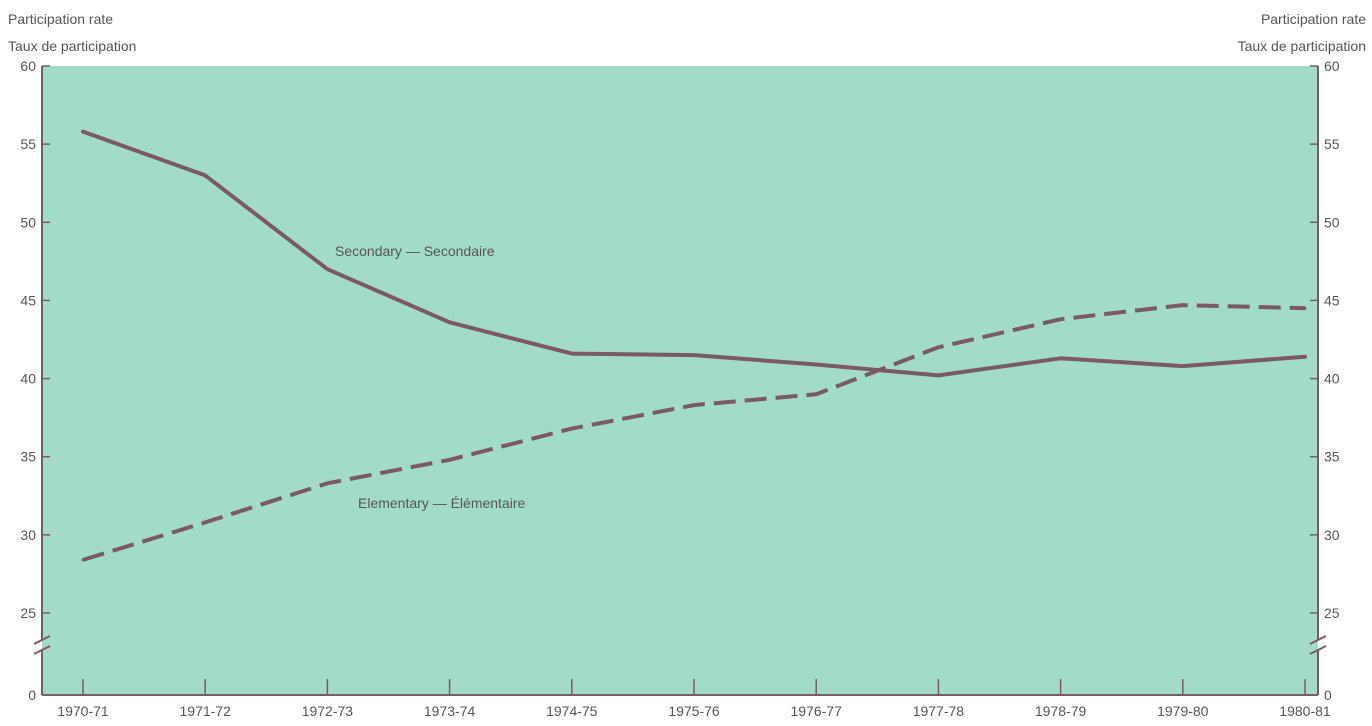 The image size is (1372, 726). What do you see at coordinates (450, 711) in the screenshot?
I see `x-tick-label: 1973-74` at bounding box center [450, 711].